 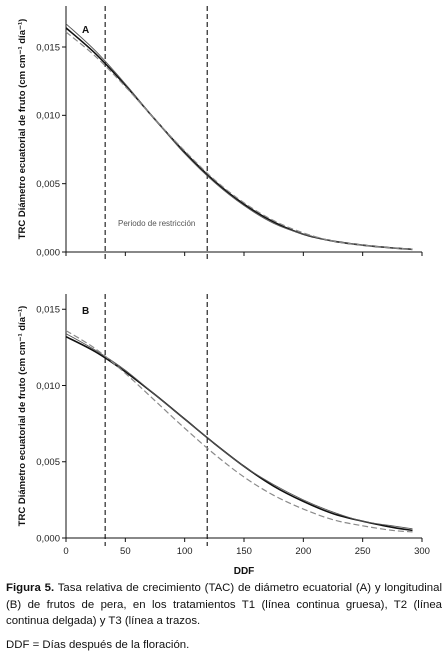 I want to click on x-tick-label: 200, so click(x=303, y=551).